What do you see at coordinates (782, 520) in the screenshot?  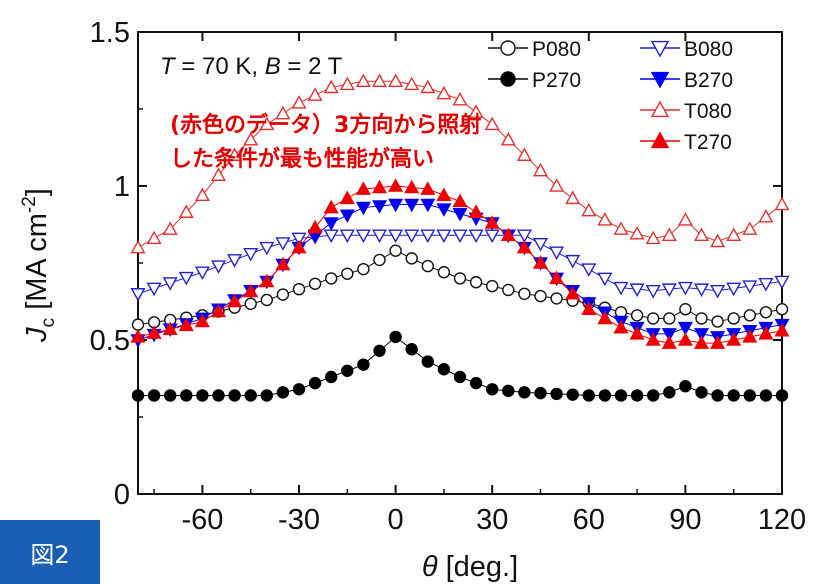 I see `x-tick-label: 120` at bounding box center [782, 520].